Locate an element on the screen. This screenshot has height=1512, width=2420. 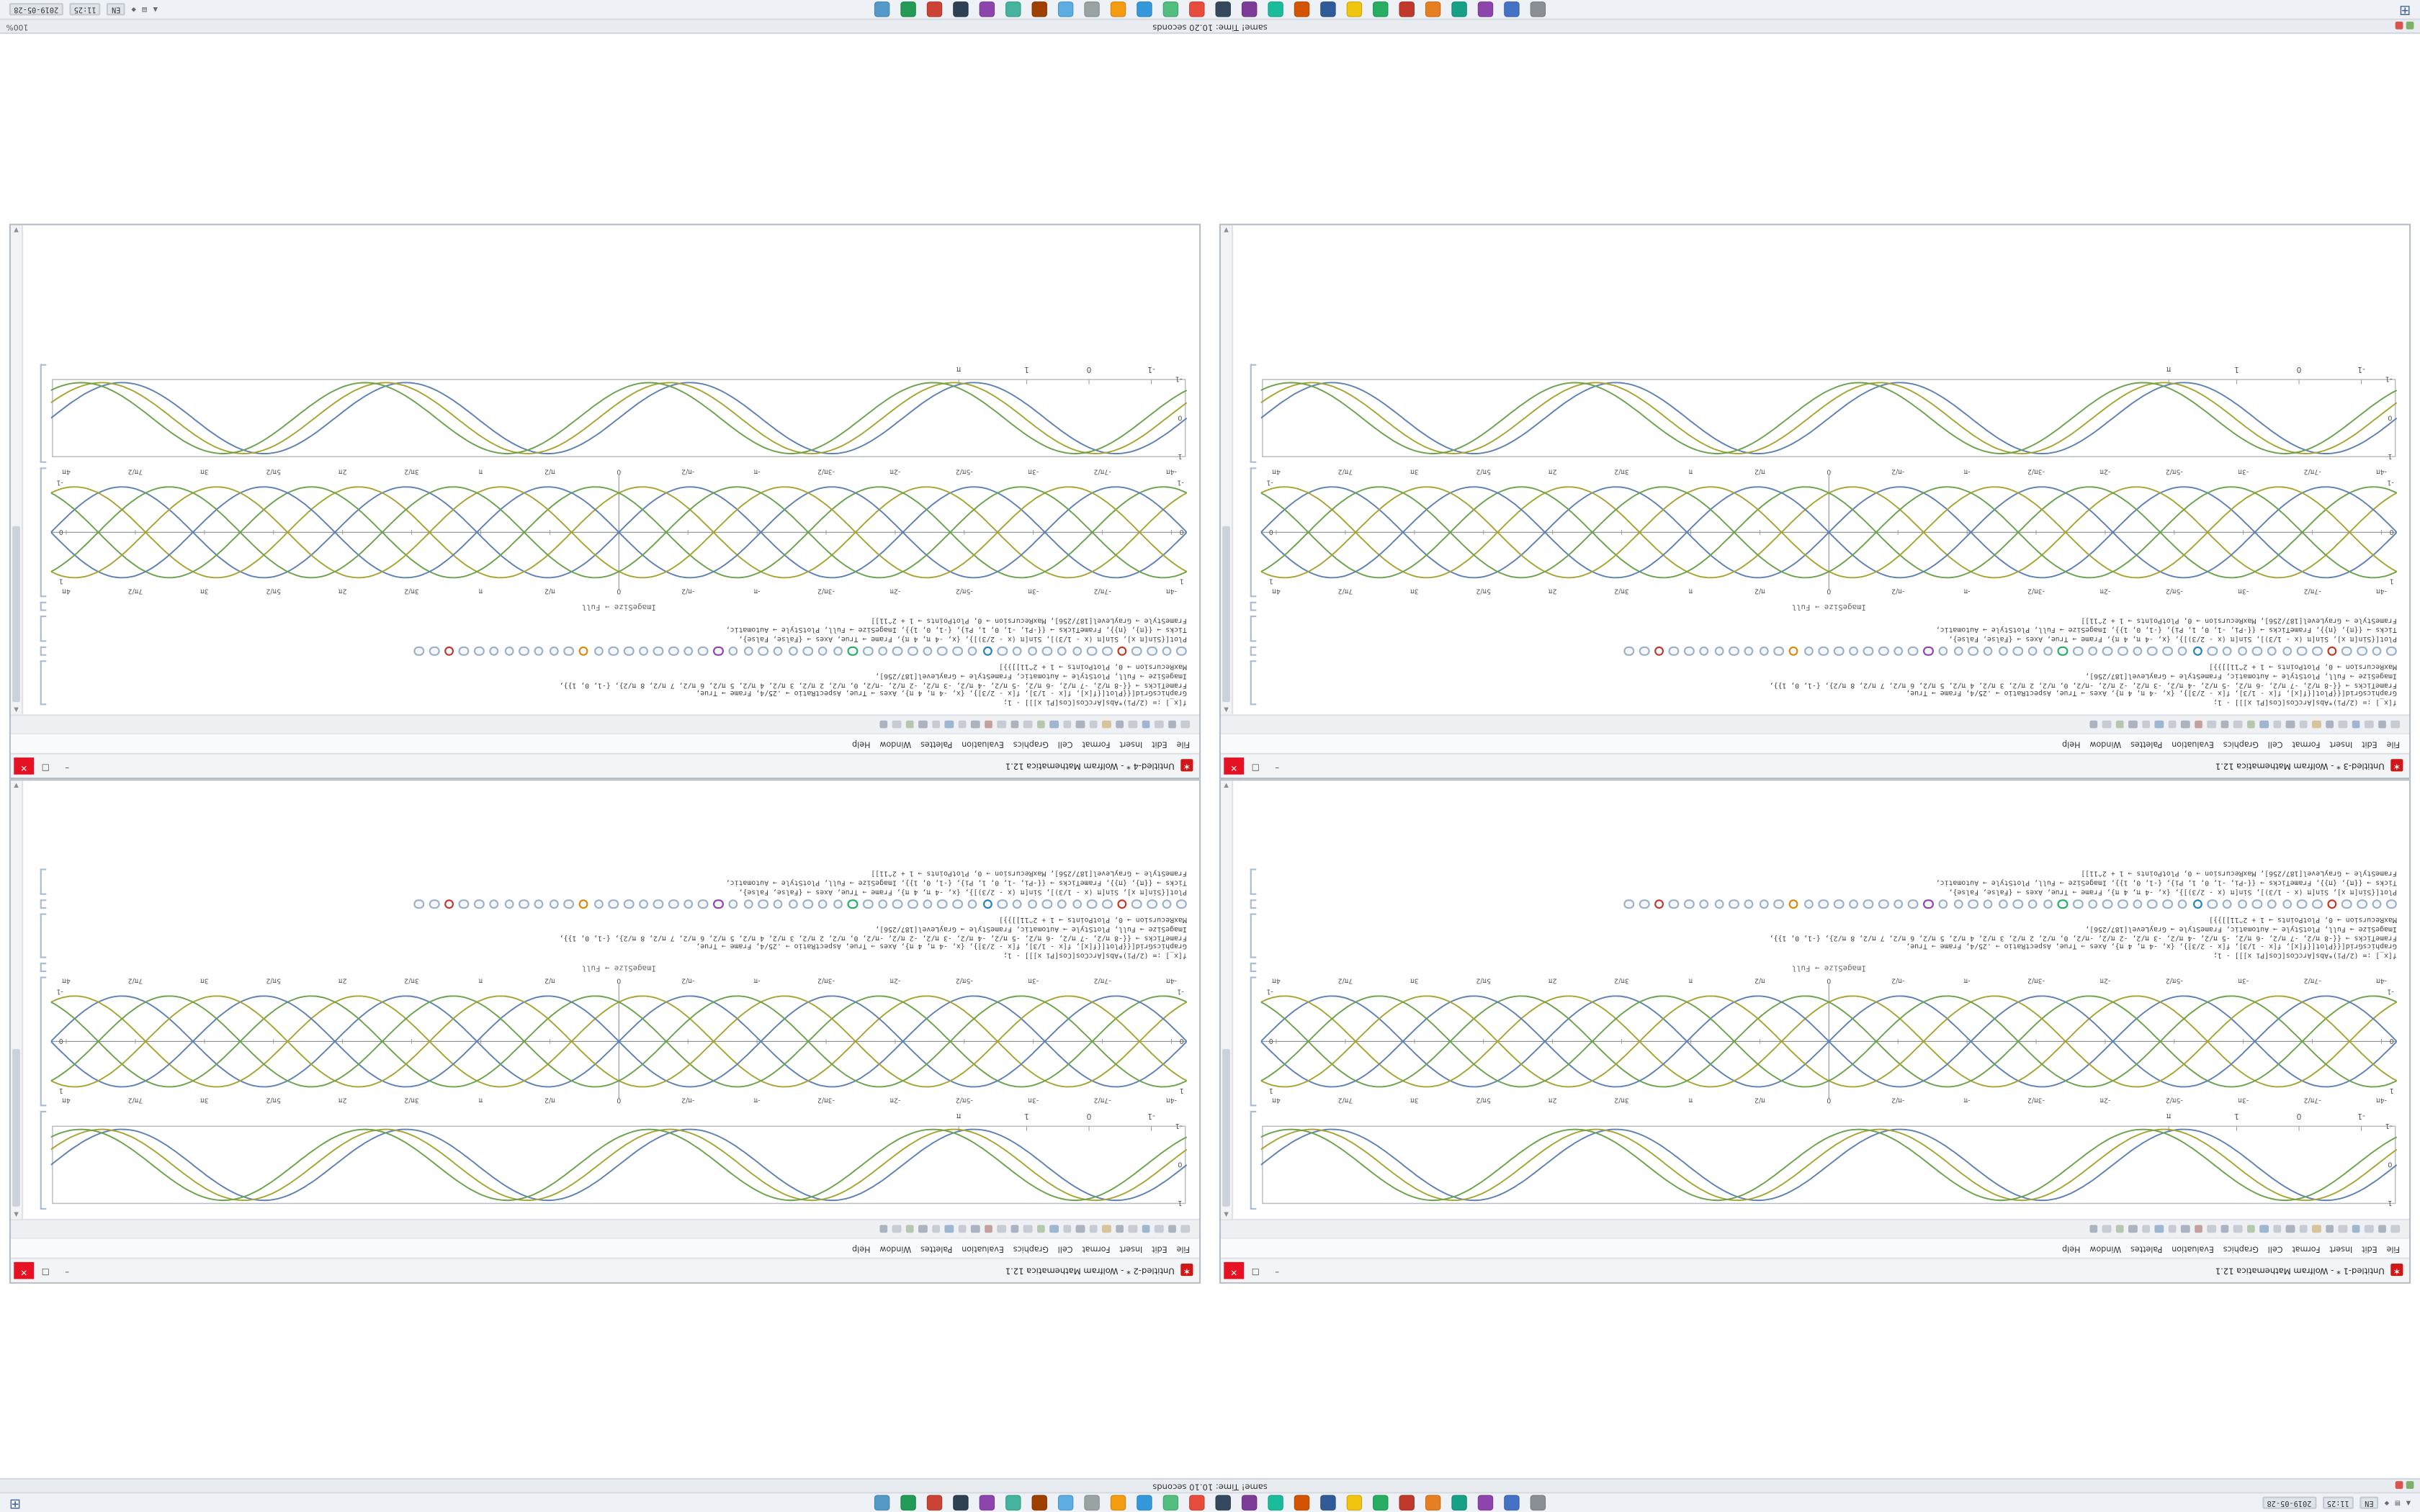
menu-evaluation: Evaluation is located at coordinates (983, 744).